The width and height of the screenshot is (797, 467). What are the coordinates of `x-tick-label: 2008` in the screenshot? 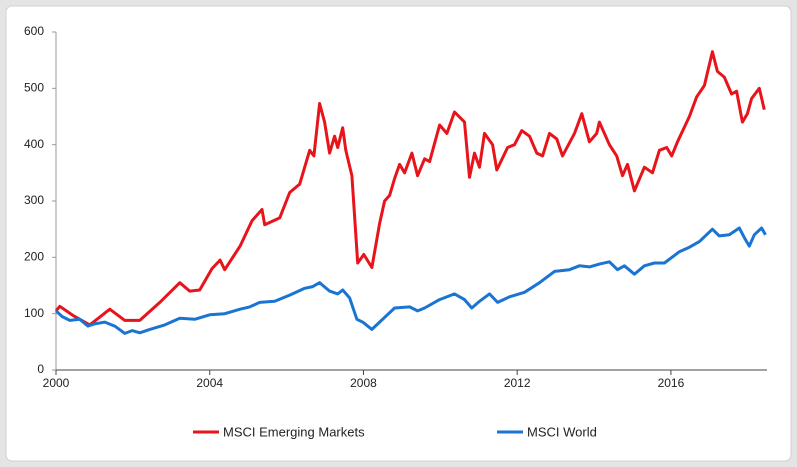 It's located at (363, 383).